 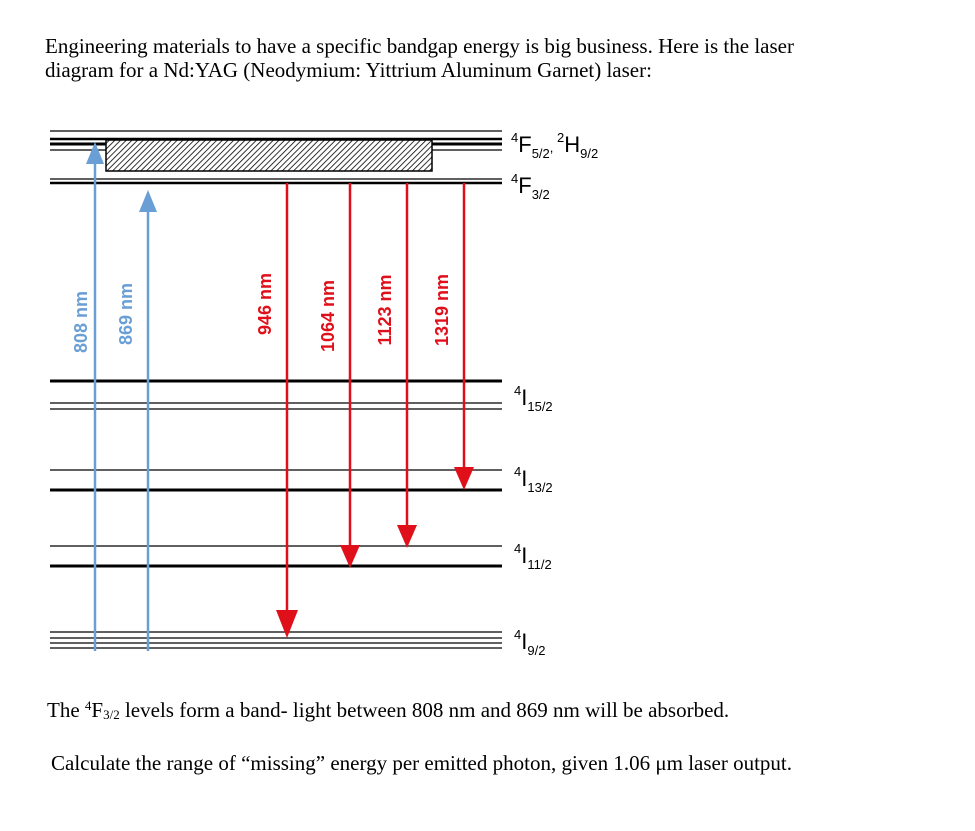 I want to click on level-4i92, so click(x=276, y=640).